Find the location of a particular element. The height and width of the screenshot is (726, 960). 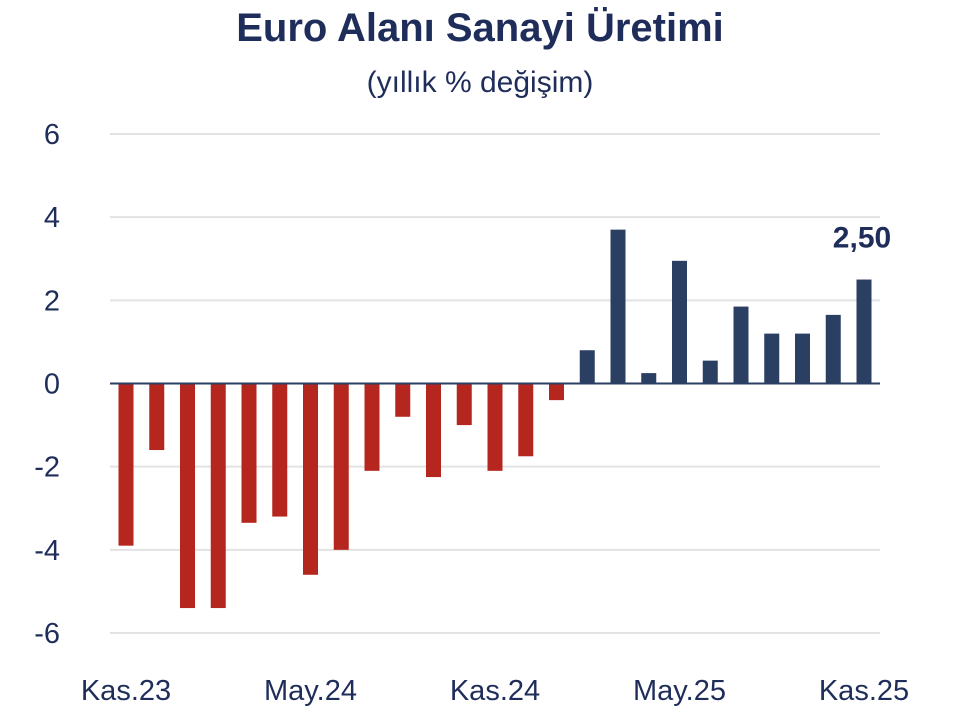

y-tick-label: -2 is located at coordinates (47, 468).